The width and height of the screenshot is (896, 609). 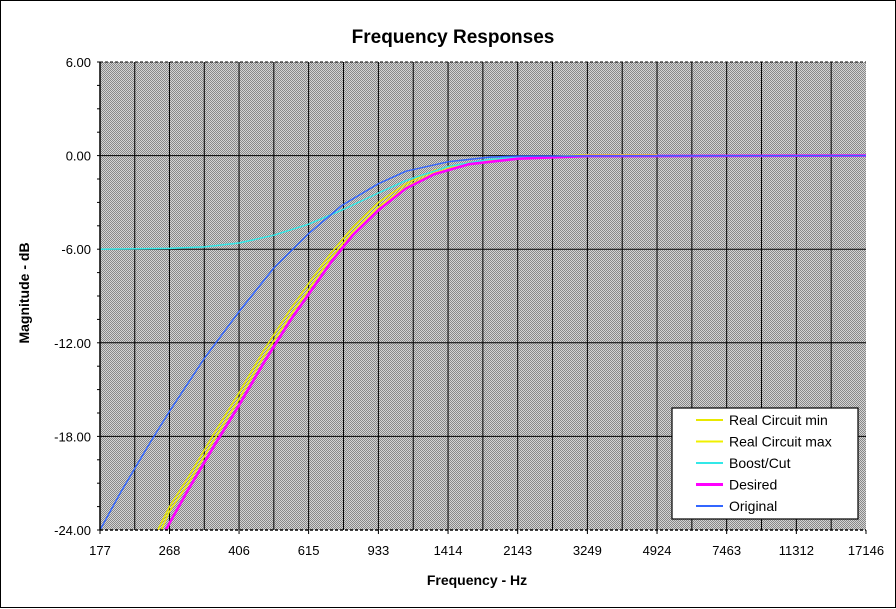 I want to click on x-tick-label: 1414, so click(x=448, y=550).